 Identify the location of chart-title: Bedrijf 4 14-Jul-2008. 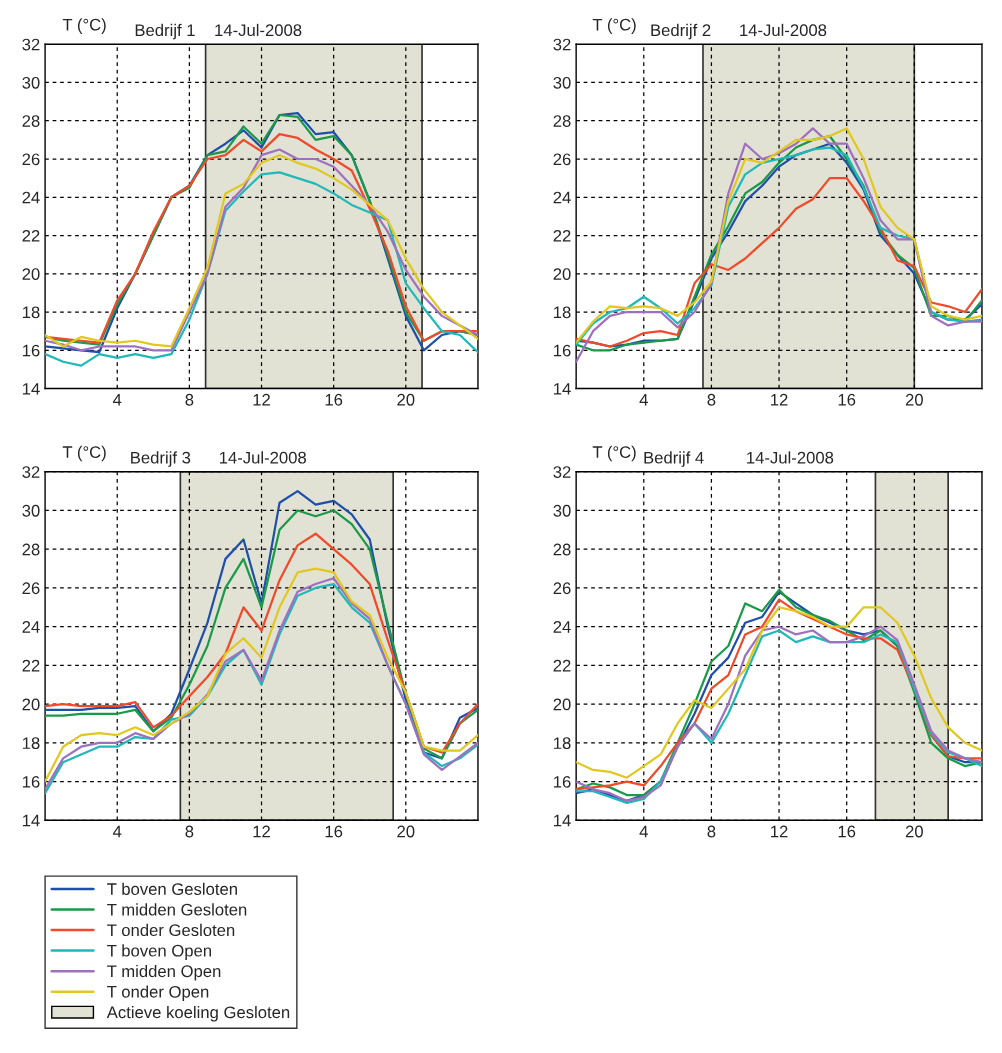
(739, 459).